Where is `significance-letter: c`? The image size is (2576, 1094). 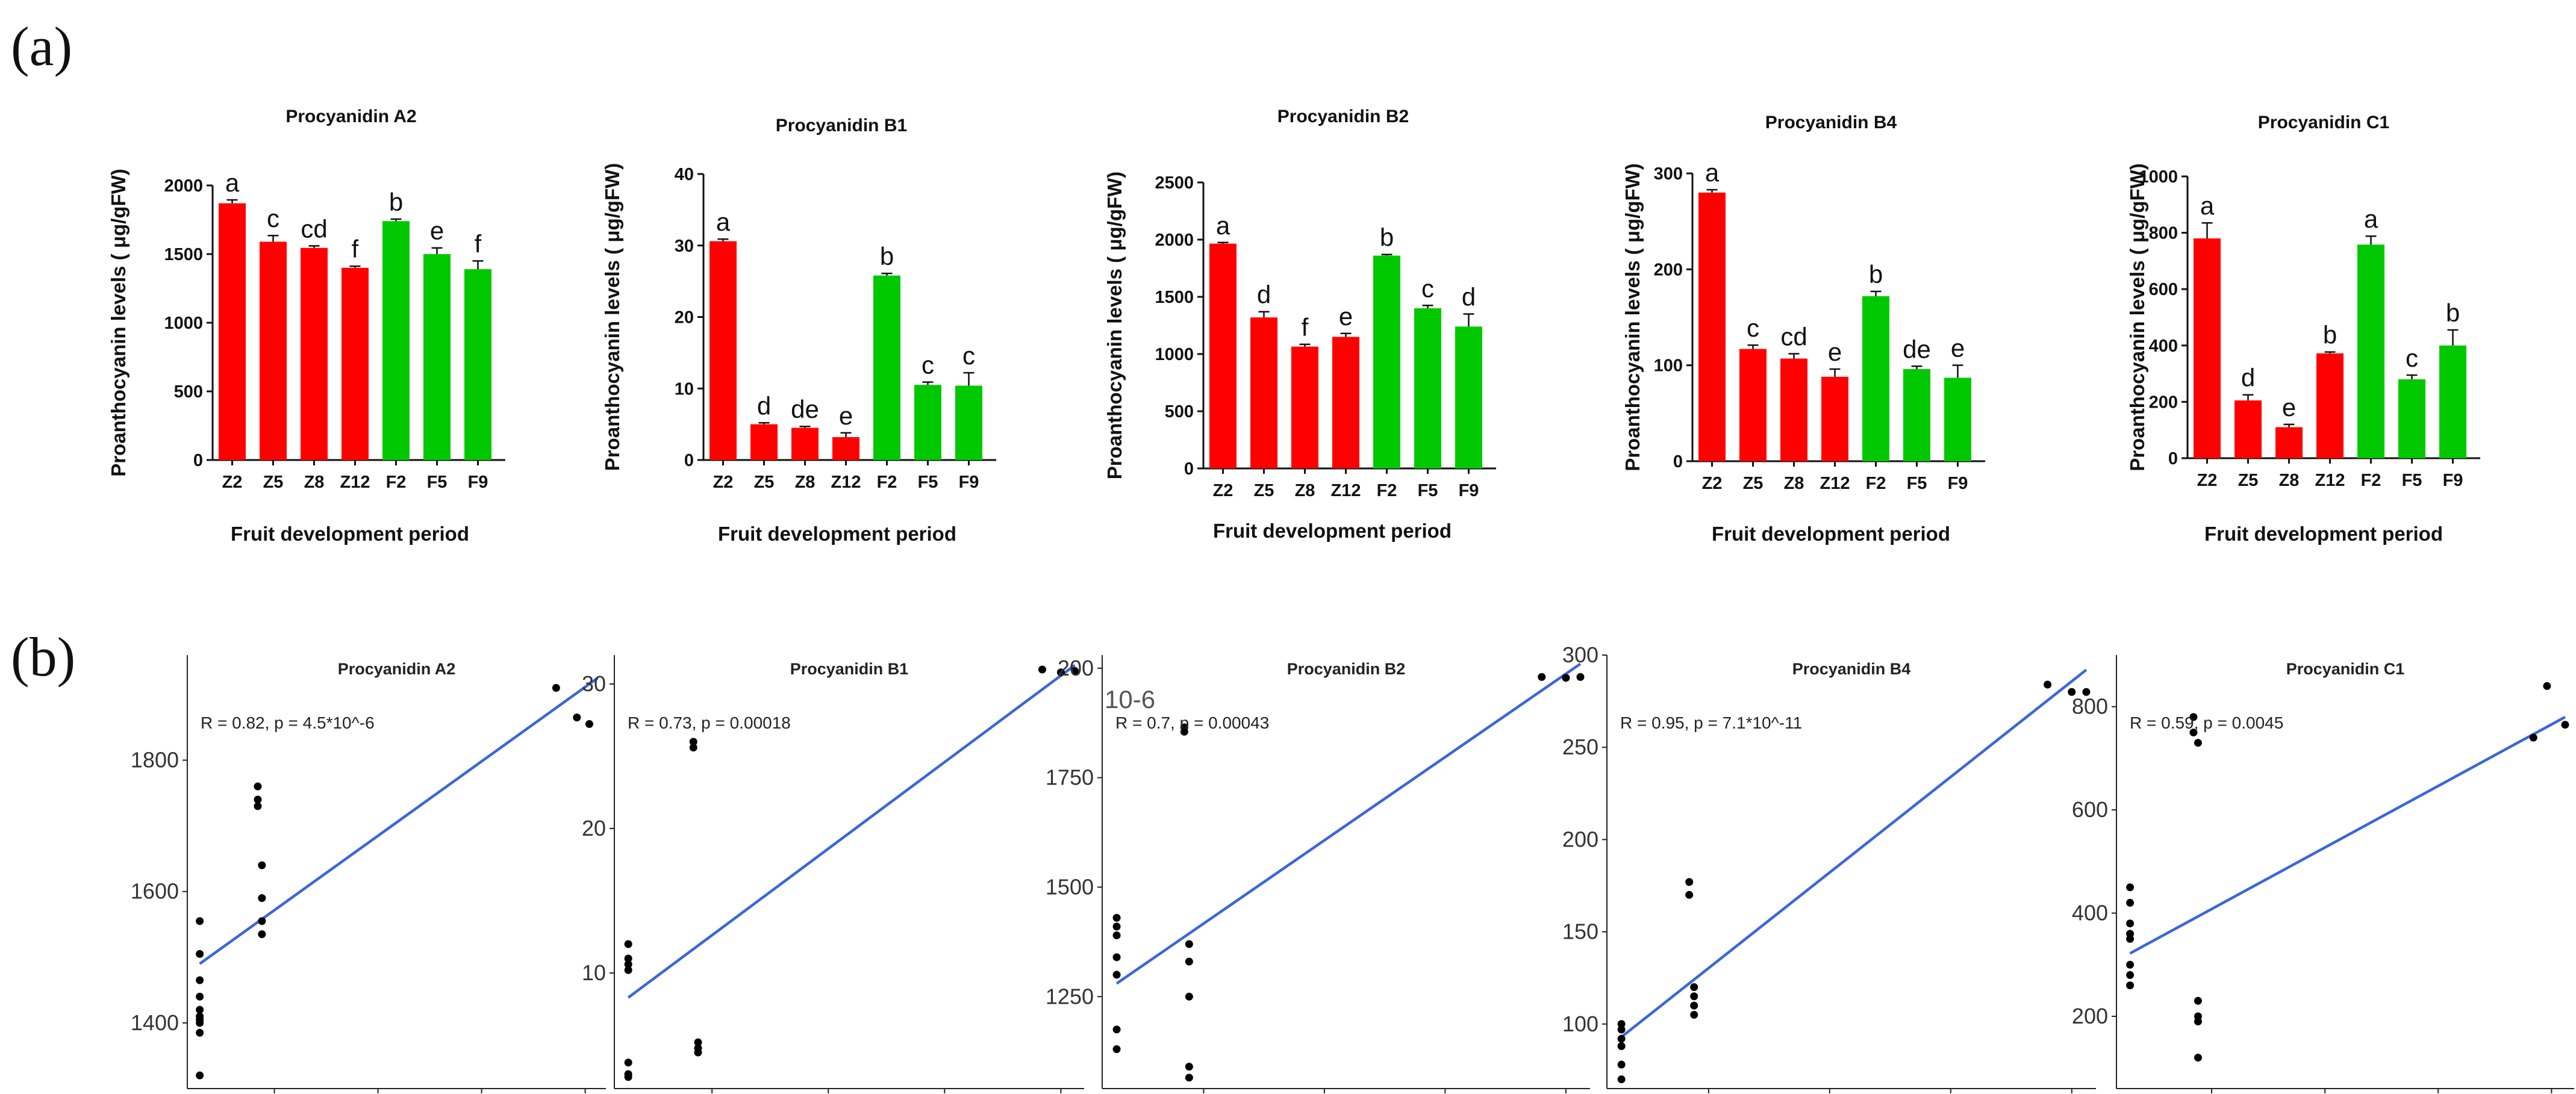 significance-letter: c is located at coordinates (1753, 328).